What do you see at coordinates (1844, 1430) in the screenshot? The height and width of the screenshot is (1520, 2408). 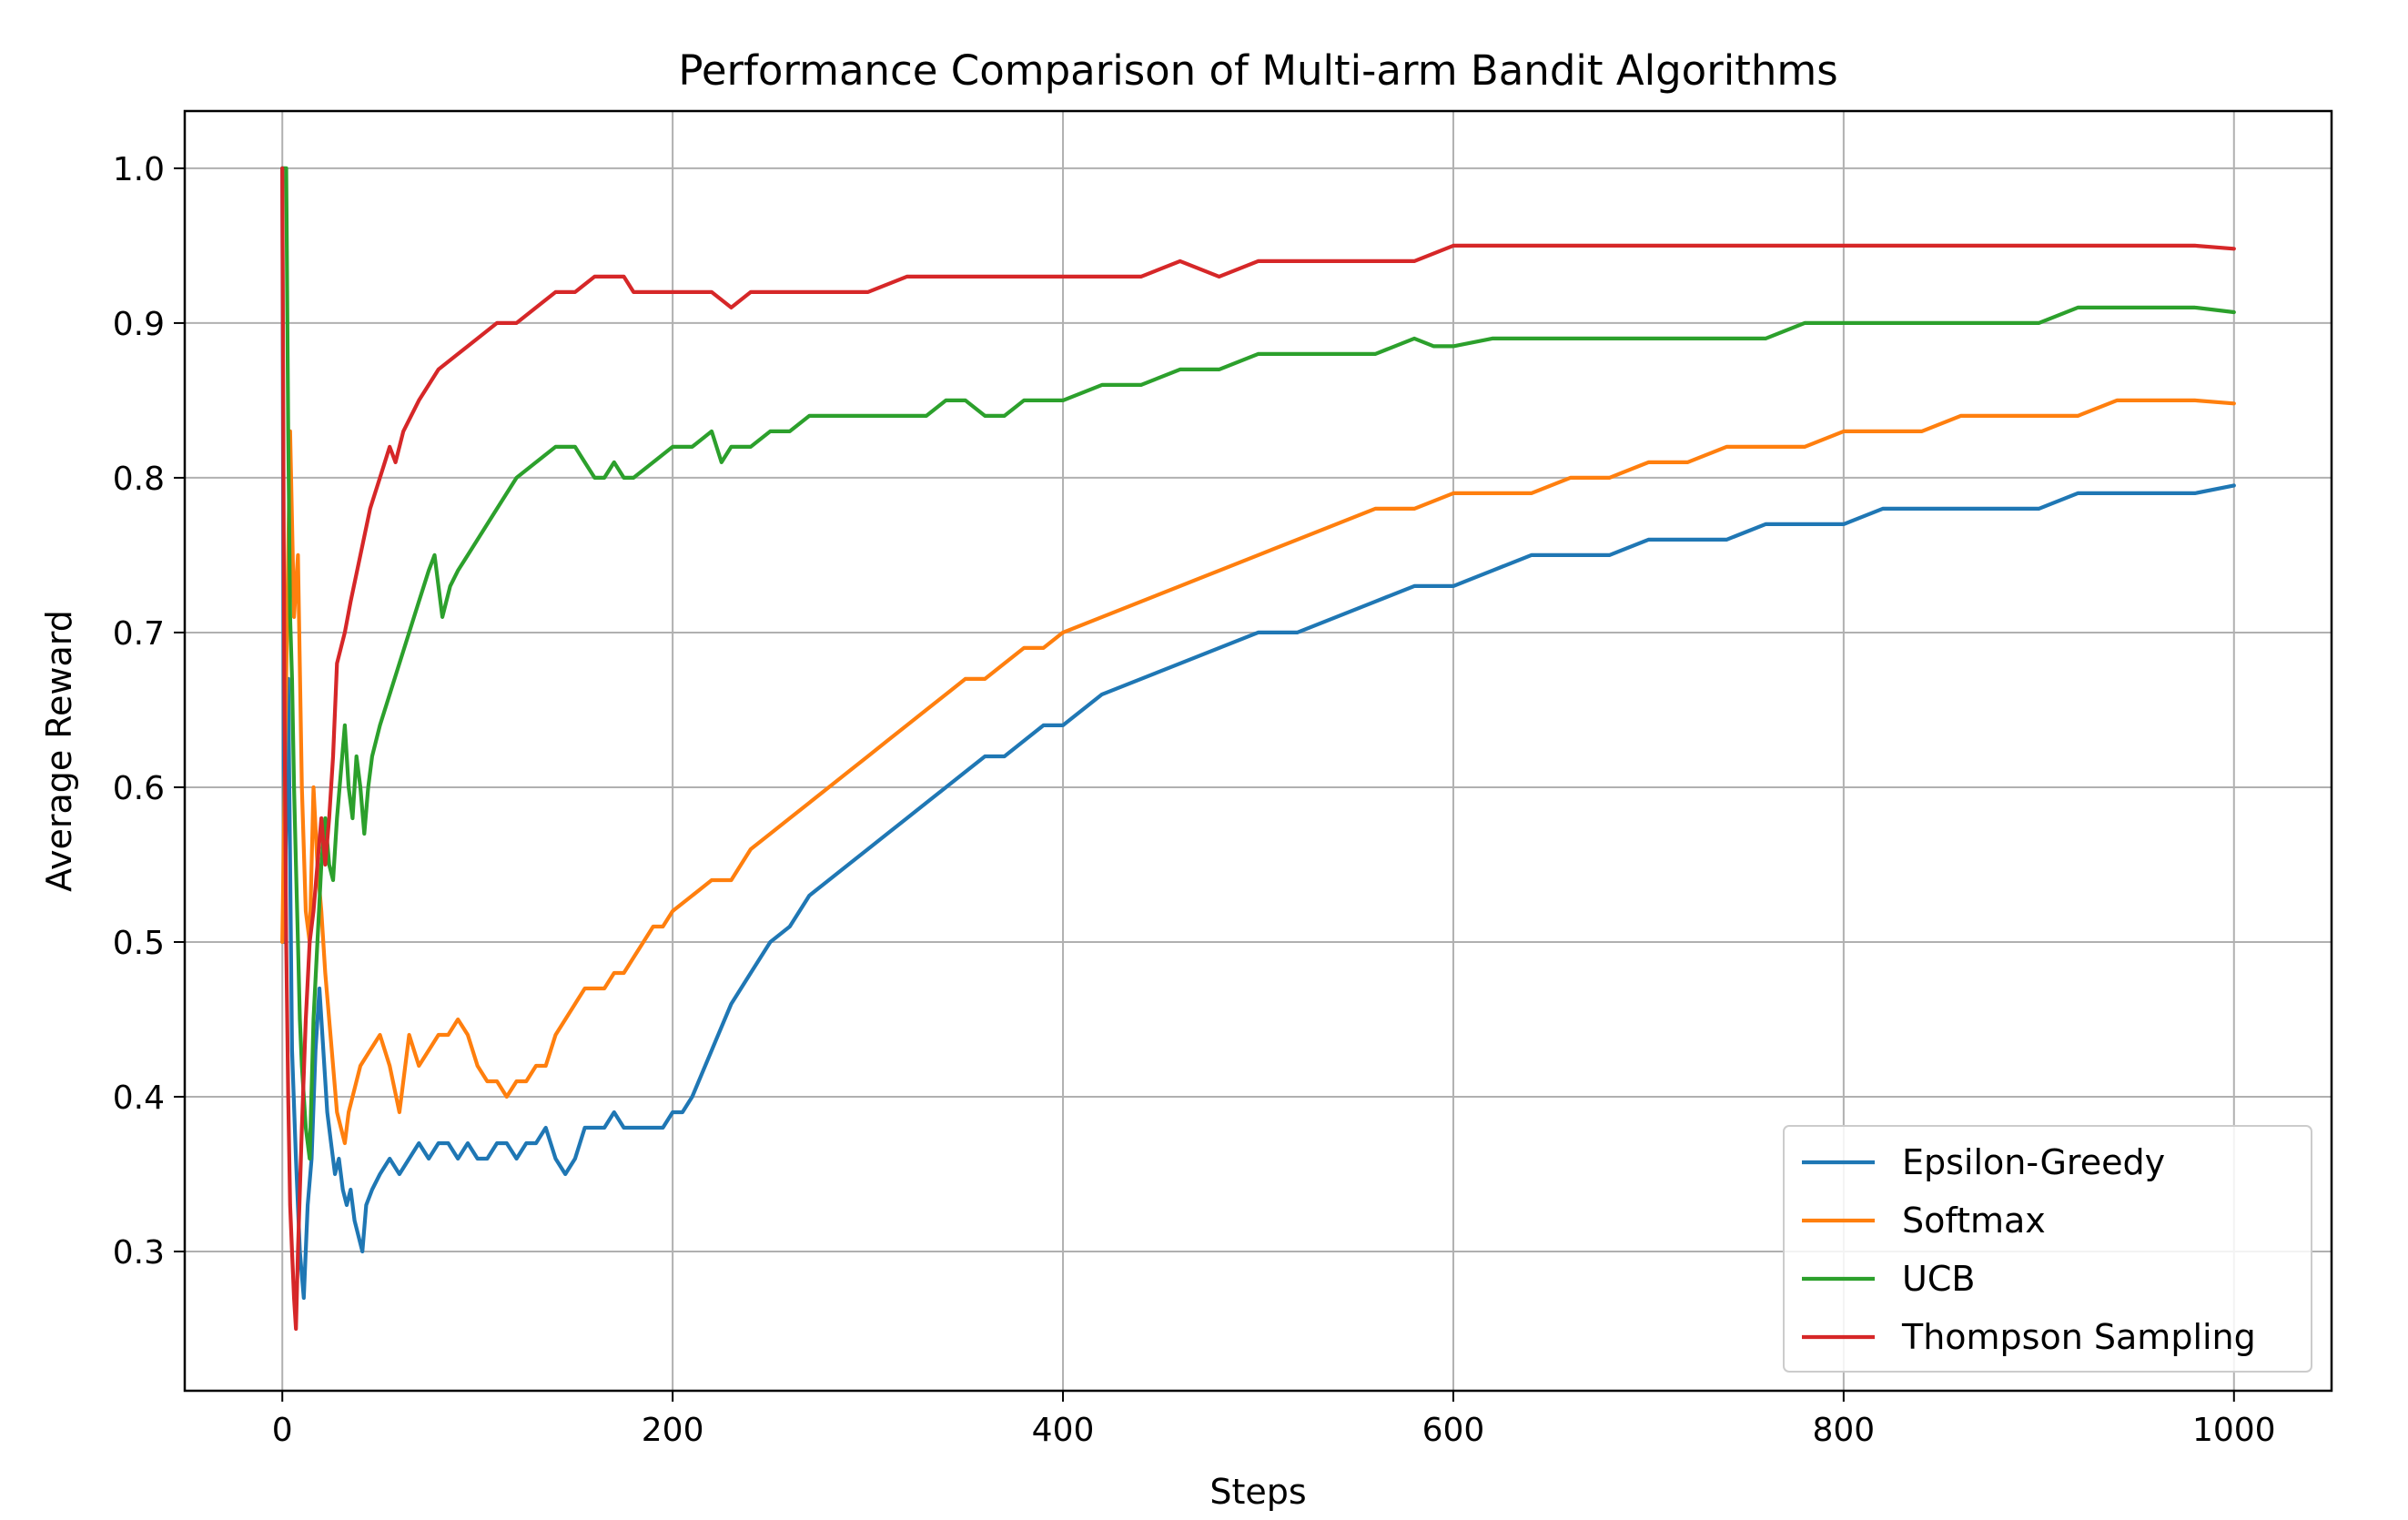 I see `x-tick-label: 800` at bounding box center [1844, 1430].